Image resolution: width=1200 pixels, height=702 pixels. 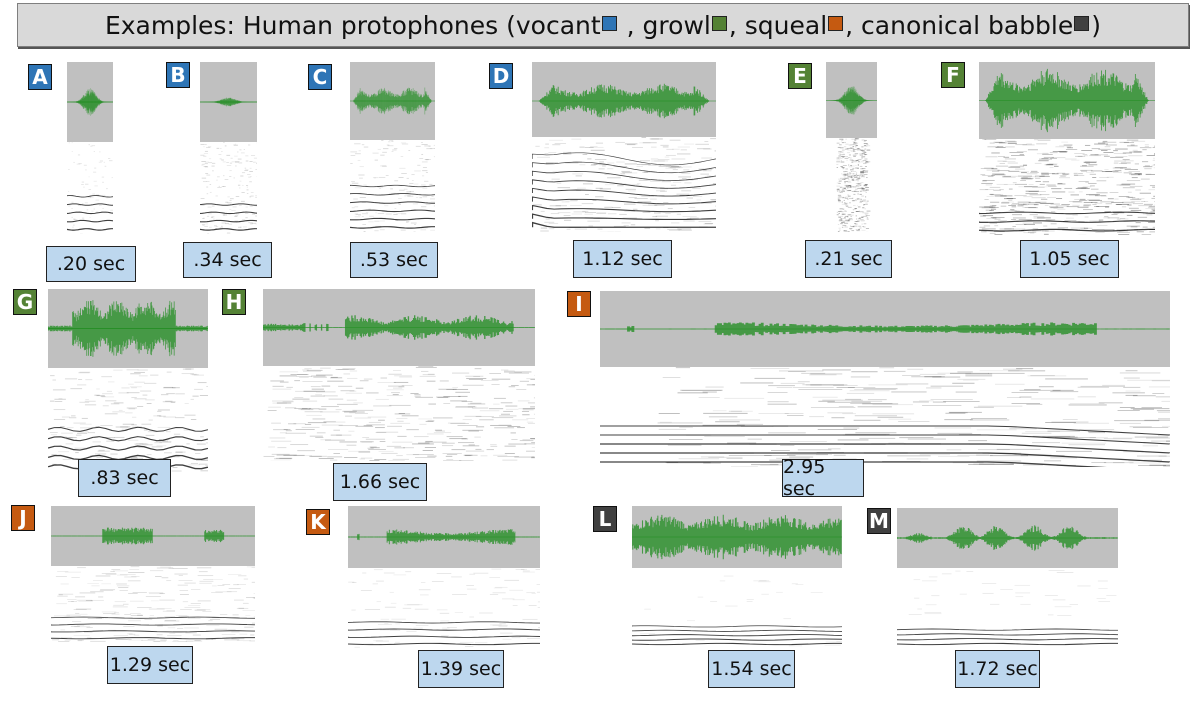 What do you see at coordinates (1096, 25) in the screenshot?
I see `title-suffix: )` at bounding box center [1096, 25].